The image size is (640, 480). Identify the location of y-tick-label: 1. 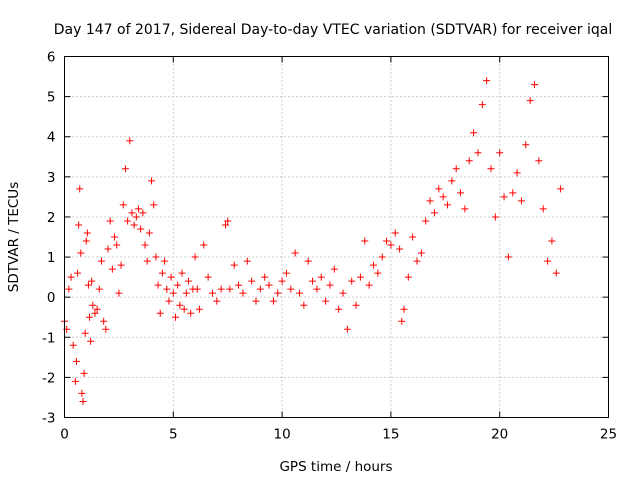
(51, 258).